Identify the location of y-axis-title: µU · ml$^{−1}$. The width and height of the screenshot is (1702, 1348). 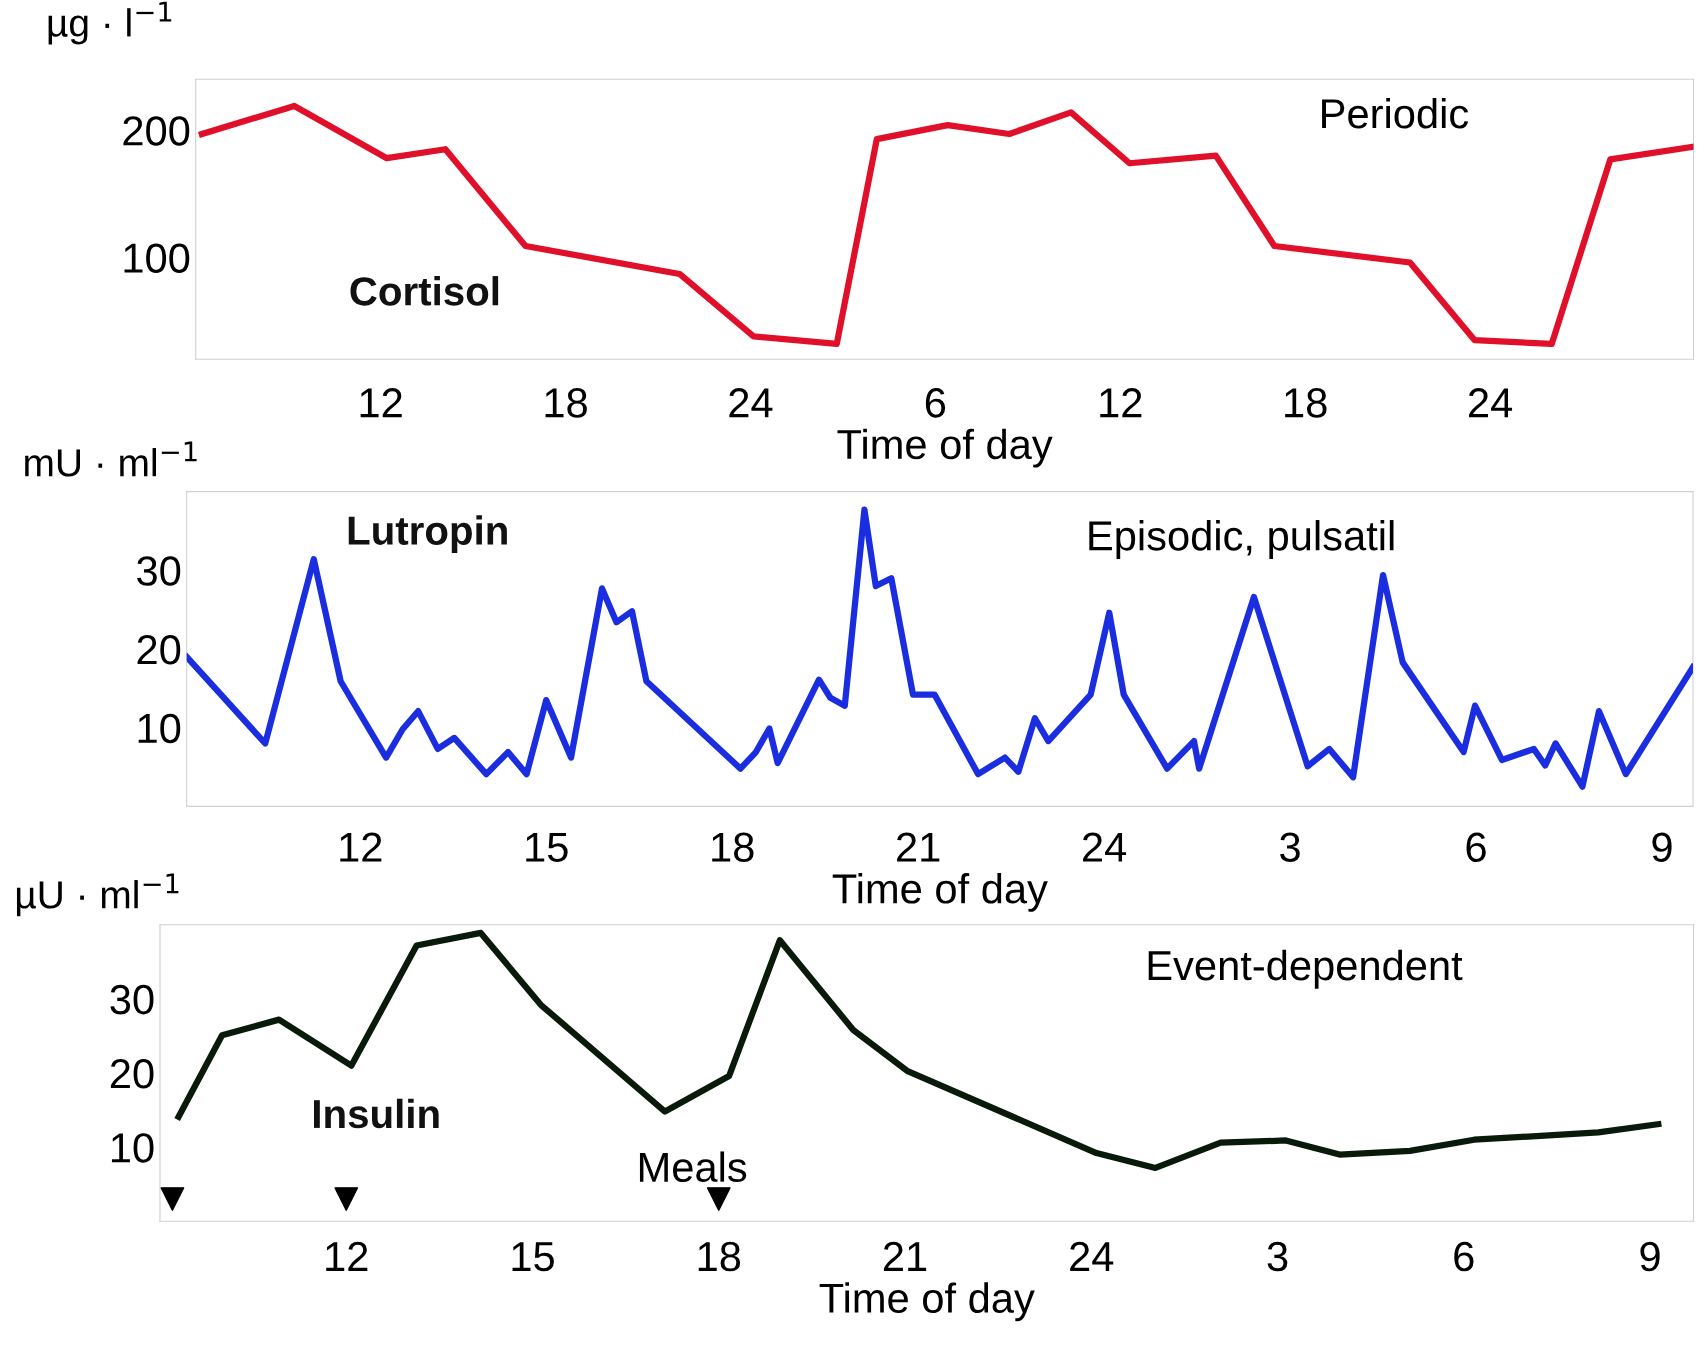
(97, 895).